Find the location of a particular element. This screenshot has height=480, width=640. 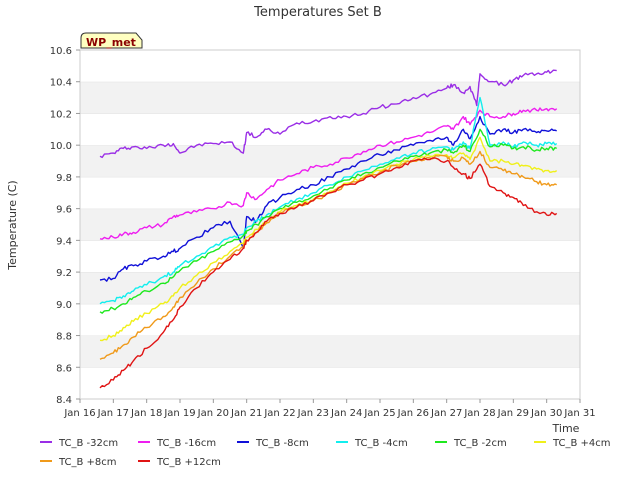

y-tick-label: 9.6 is located at coordinates (64, 210).